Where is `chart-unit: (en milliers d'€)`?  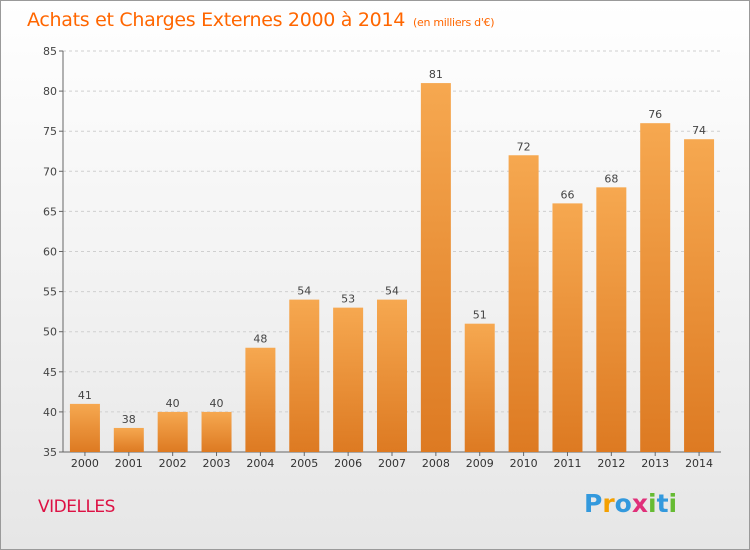 chart-unit: (en milliers d'€) is located at coordinates (454, 22).